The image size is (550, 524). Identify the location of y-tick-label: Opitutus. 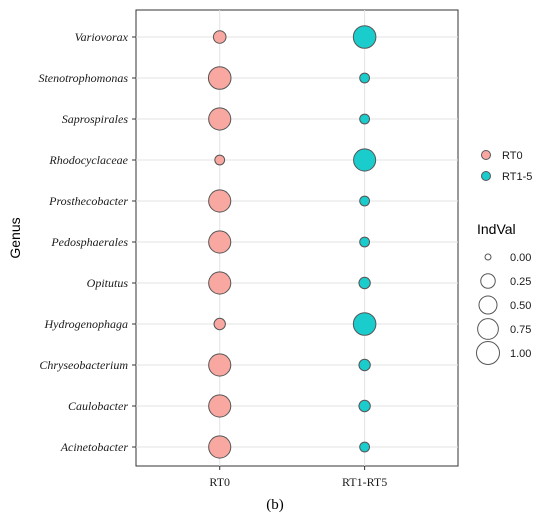
(108, 283).